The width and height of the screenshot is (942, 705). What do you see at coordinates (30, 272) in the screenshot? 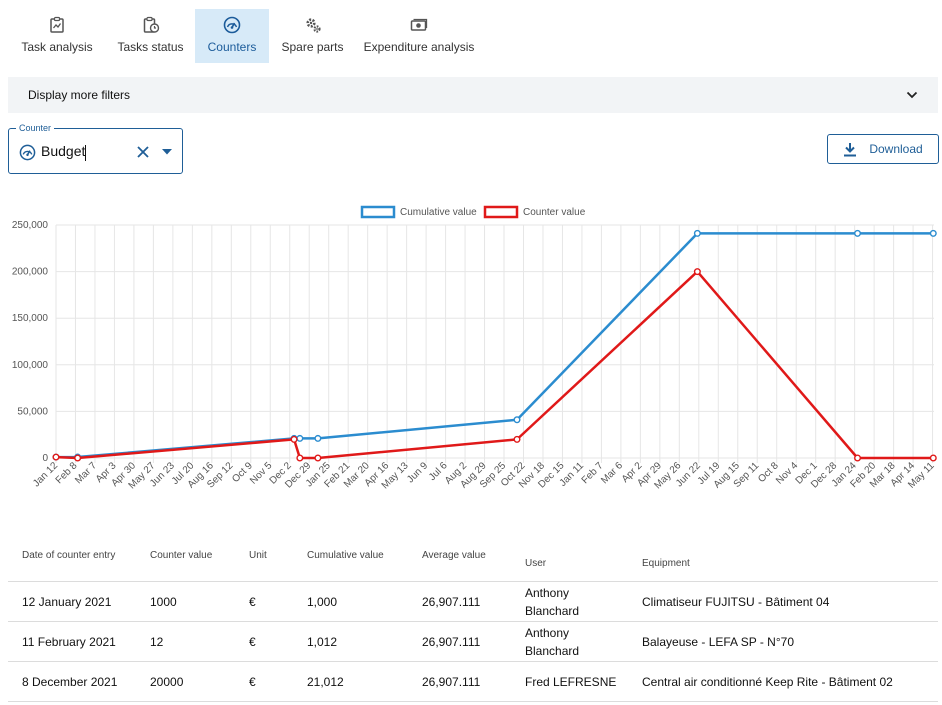
I see `y-tick-label: 200,000` at bounding box center [30, 272].